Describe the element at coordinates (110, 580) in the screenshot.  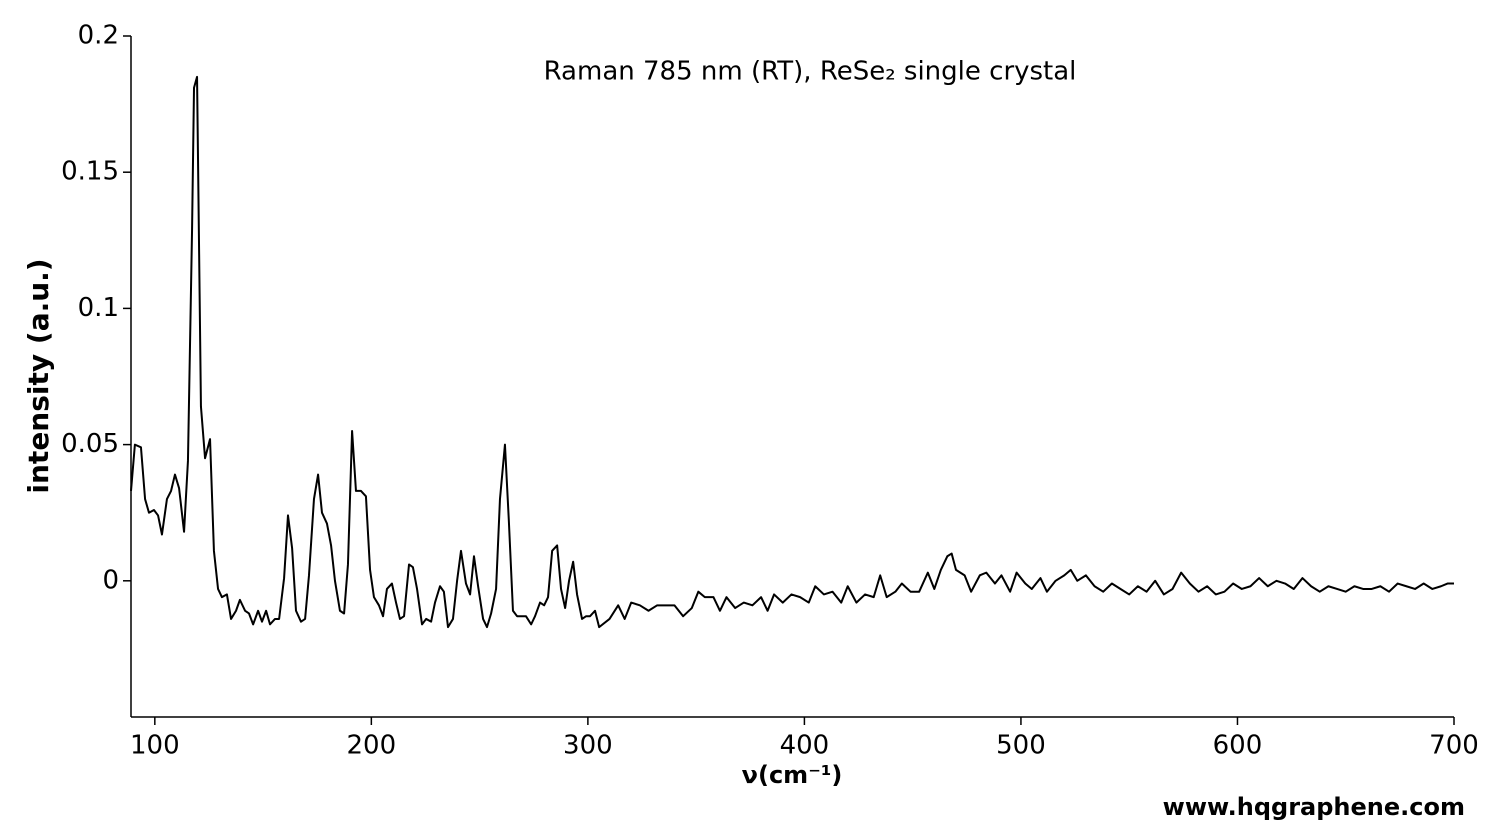
I see `y-tick-label: 0` at that location.